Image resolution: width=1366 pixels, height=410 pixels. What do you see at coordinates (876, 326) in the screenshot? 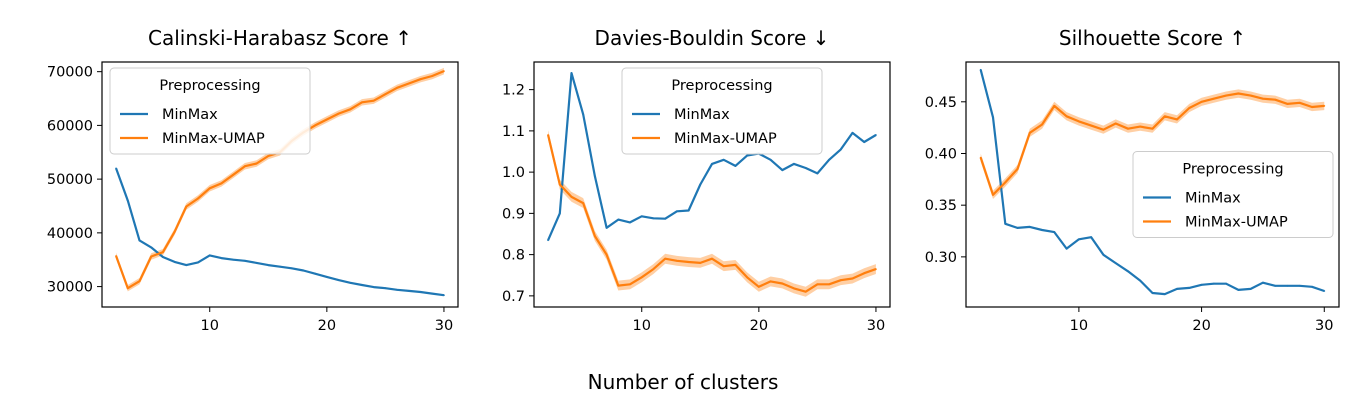
I see `x-tick-label: 30` at bounding box center [876, 326].